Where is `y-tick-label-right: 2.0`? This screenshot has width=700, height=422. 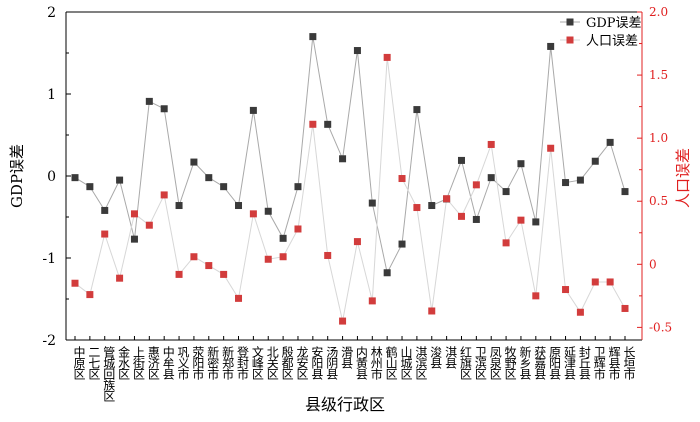
y-tick-label-right: 2.0 is located at coordinates (658, 12).